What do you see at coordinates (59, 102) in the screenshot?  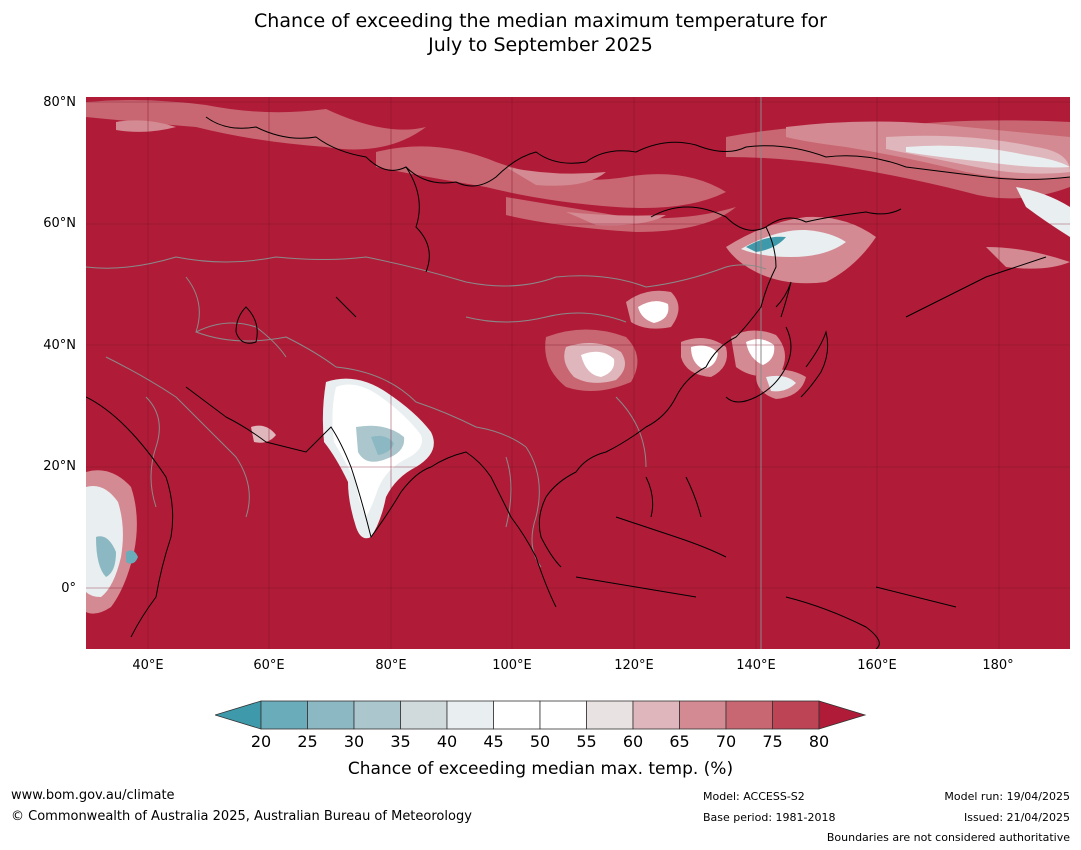 I see `lat-label-80n: 80°N` at bounding box center [59, 102].